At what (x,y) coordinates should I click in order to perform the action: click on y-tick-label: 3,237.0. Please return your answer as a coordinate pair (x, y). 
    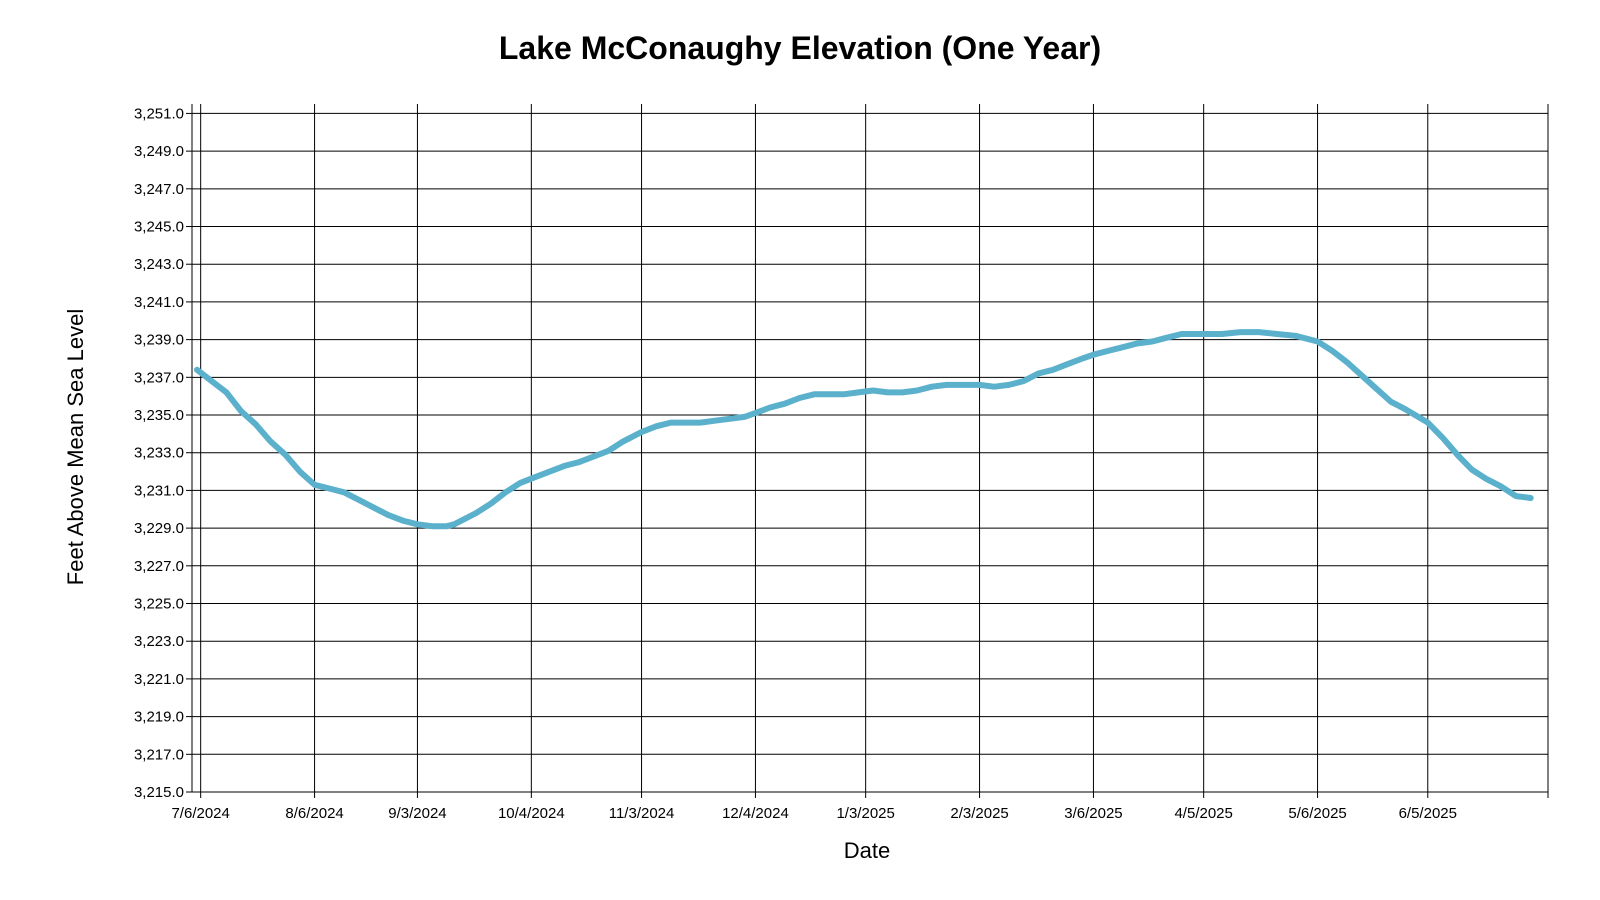
    Looking at the image, I should click on (159, 377).